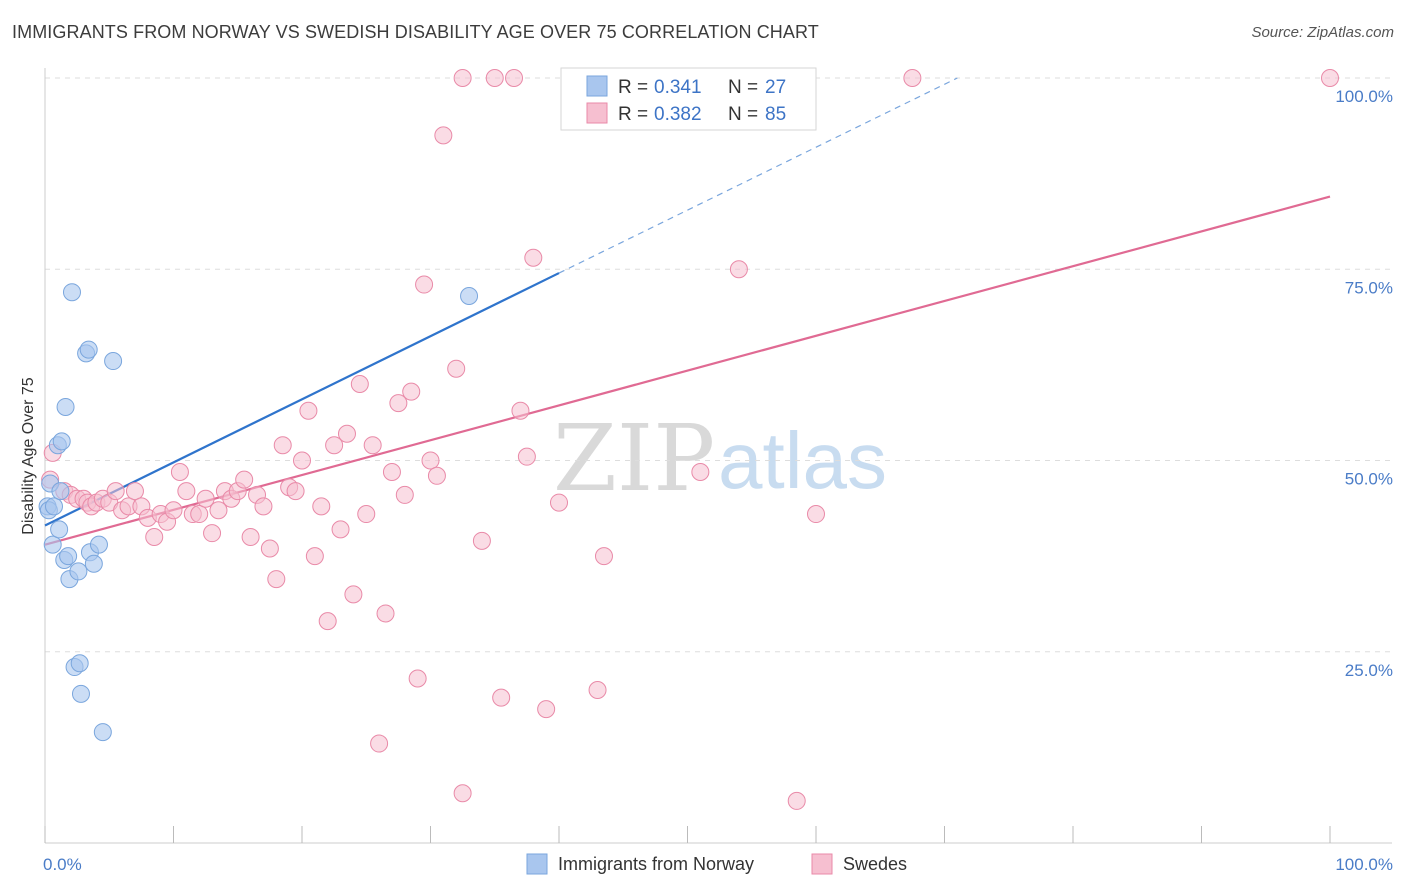 This screenshot has height=892, width=1406. Describe the element at coordinates (633, 87) in the screenshot. I see `legend-r-label-norway: R =` at that location.